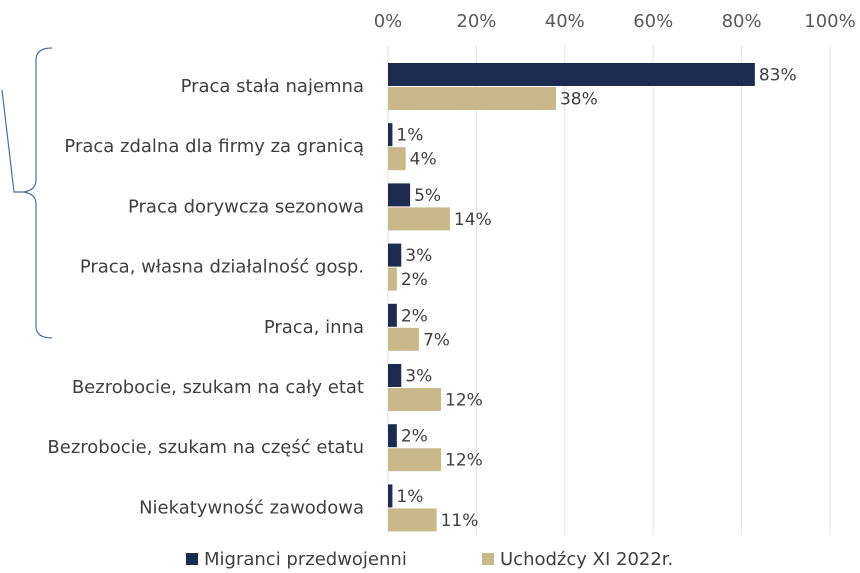  What do you see at coordinates (314, 327) in the screenshot?
I see `category-label: Praca, inna` at bounding box center [314, 327].